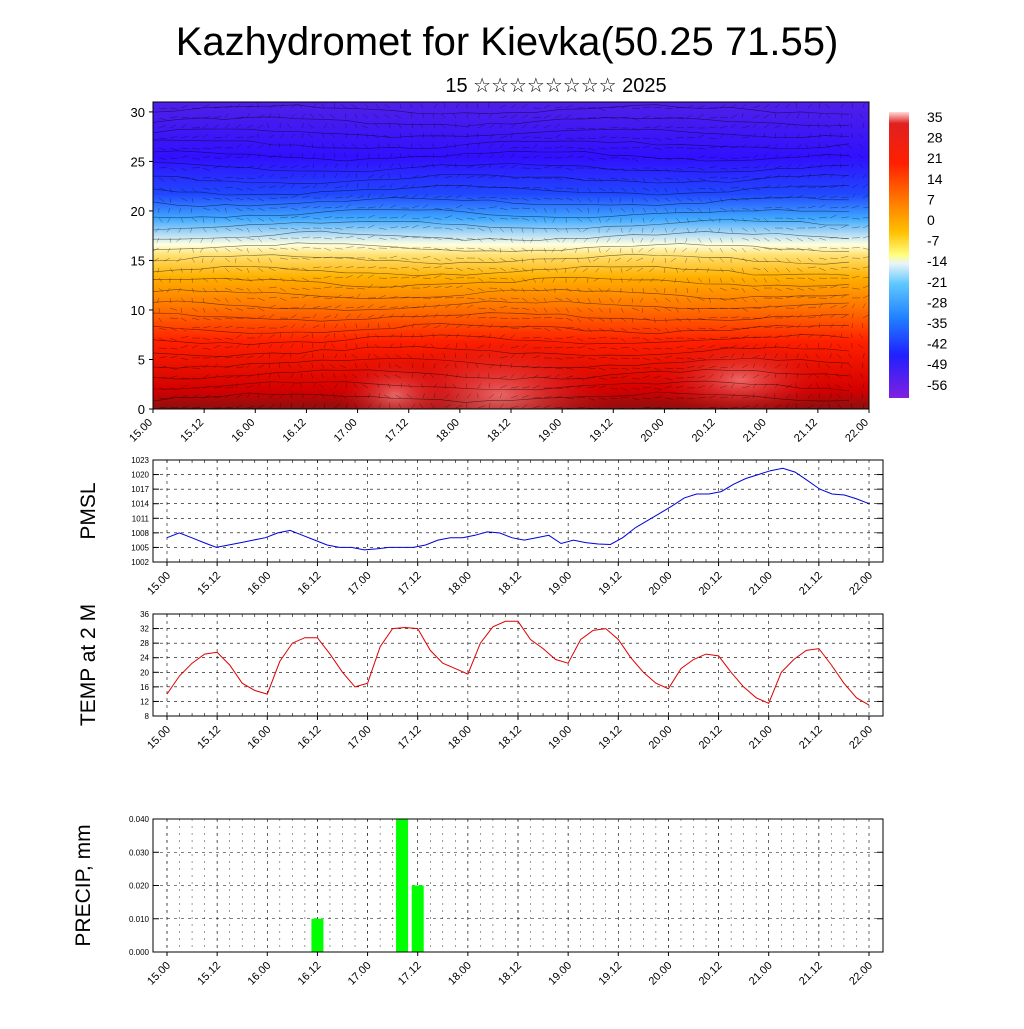  I want to click on y-tick-label: 16, so click(144, 687).